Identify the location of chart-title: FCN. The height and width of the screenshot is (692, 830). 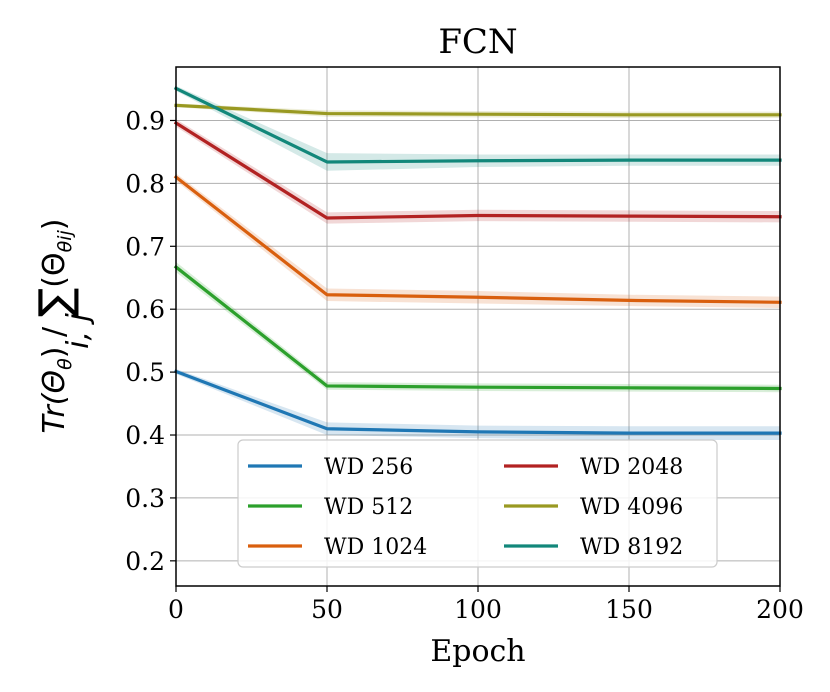
(477, 42).